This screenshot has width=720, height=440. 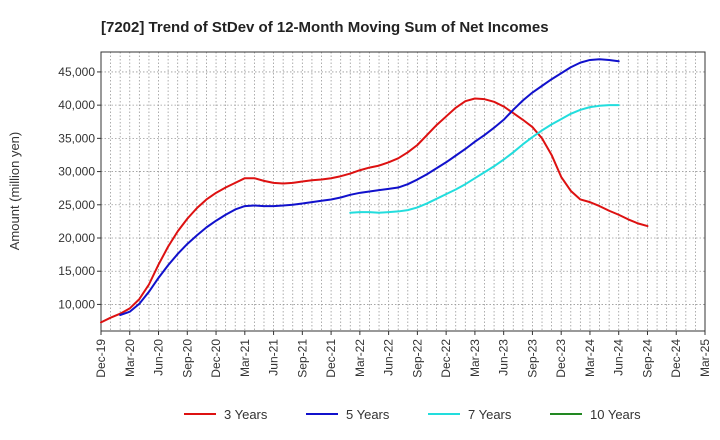 What do you see at coordinates (76, 172) in the screenshot?
I see `y-tick-label: 30,000` at bounding box center [76, 172].